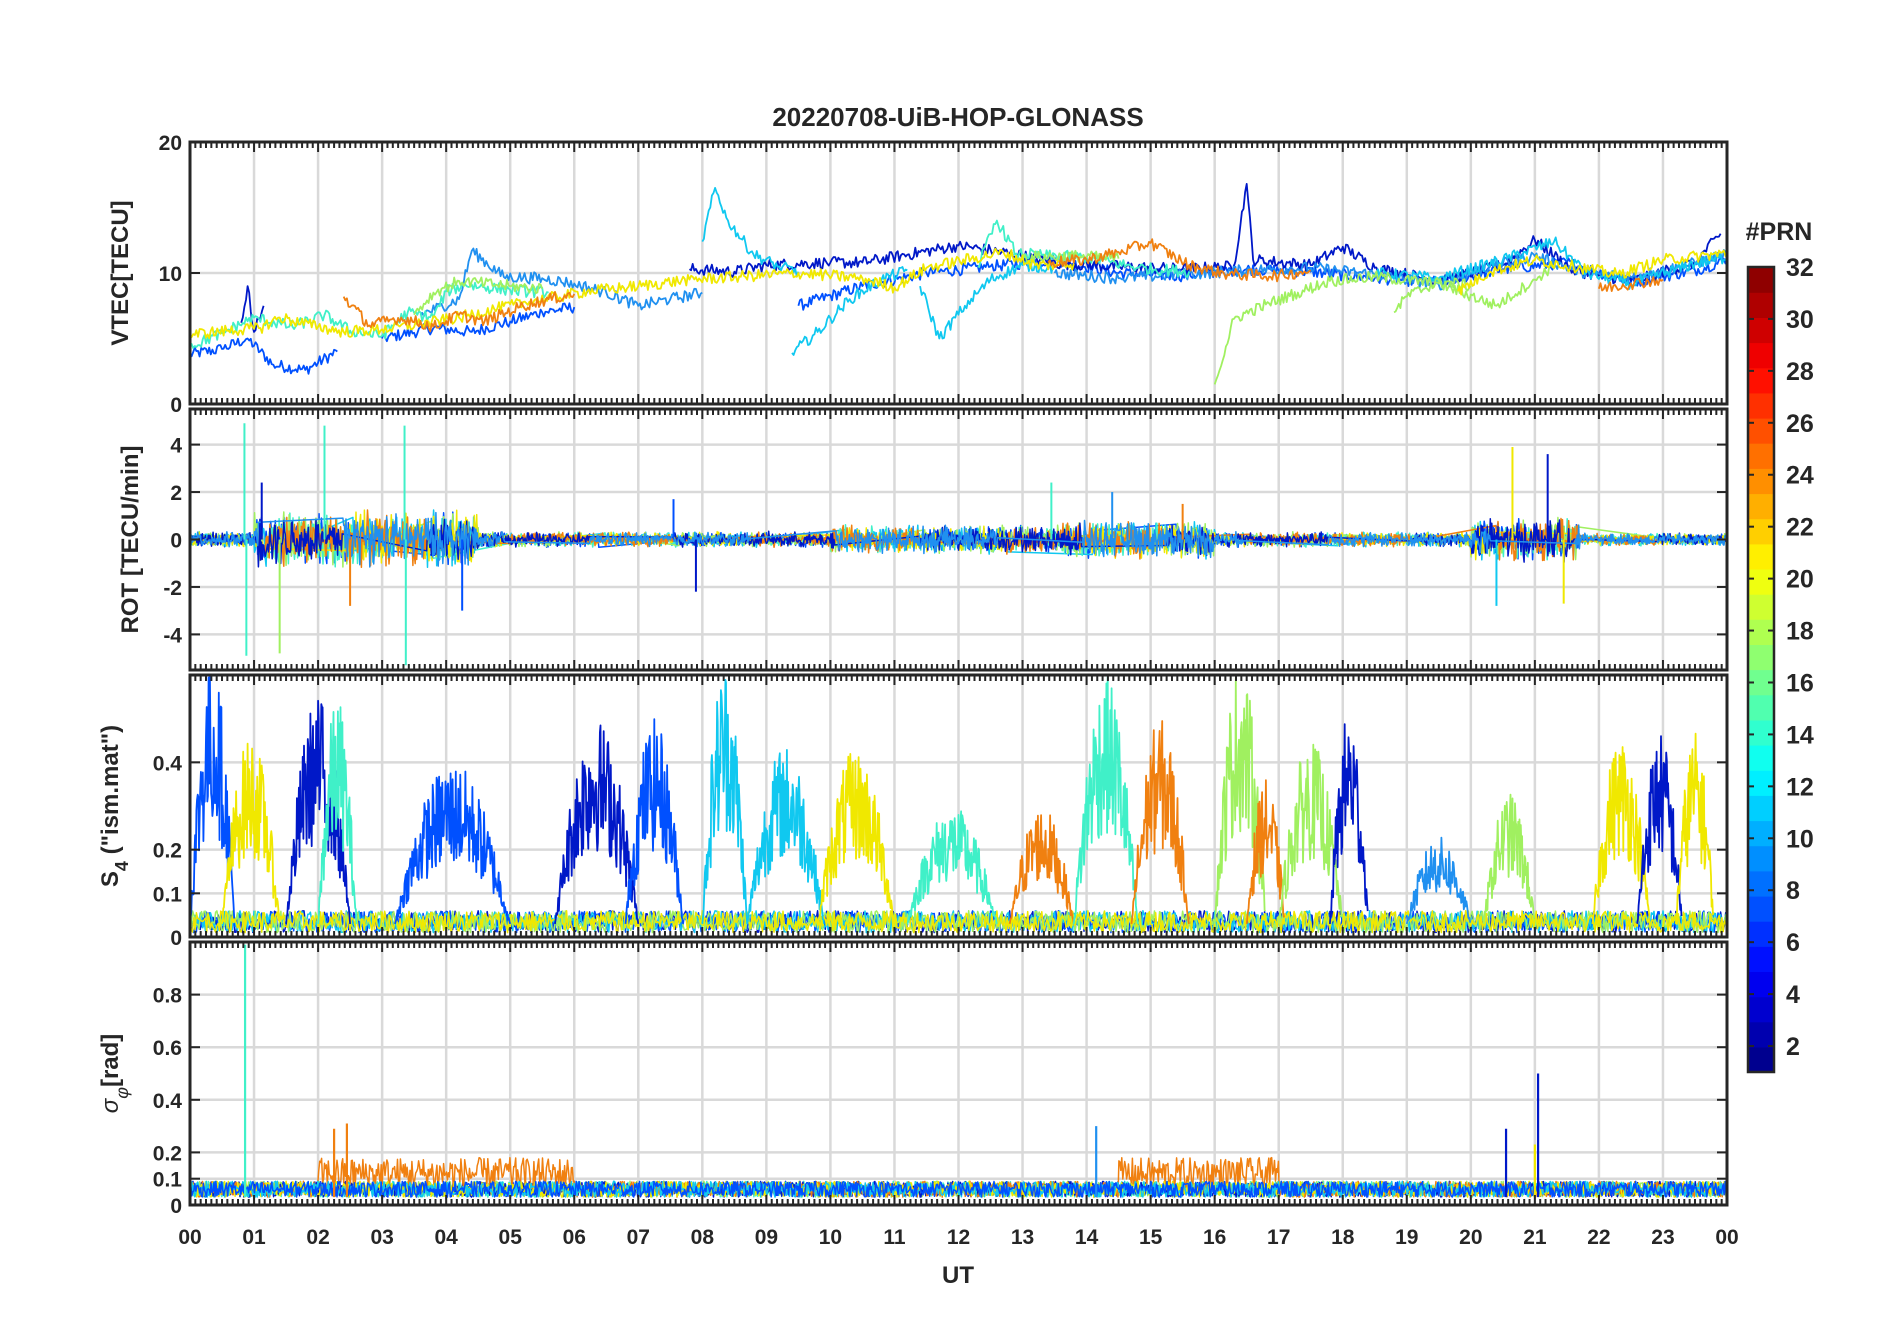 The height and width of the screenshot is (1335, 1902). I want to click on y-axis-label-s: S, so click(110, 879).